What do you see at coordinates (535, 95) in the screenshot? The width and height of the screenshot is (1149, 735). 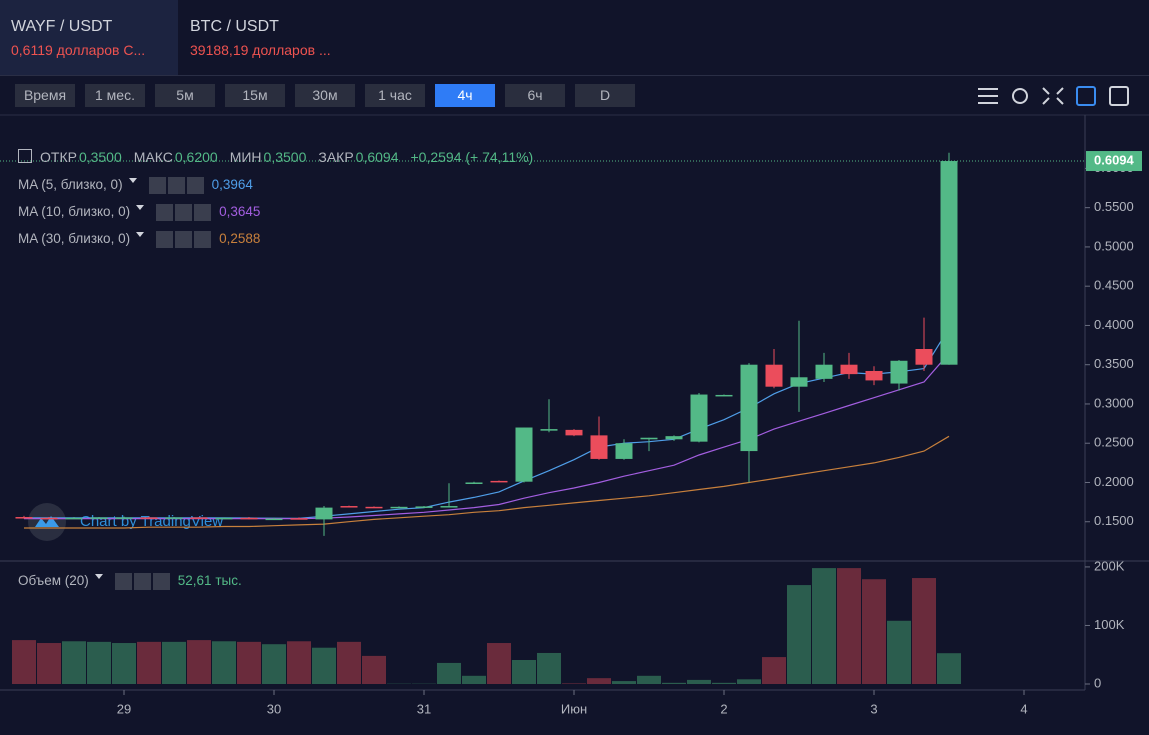 I see `timeframe-button: 6ч` at bounding box center [535, 95].